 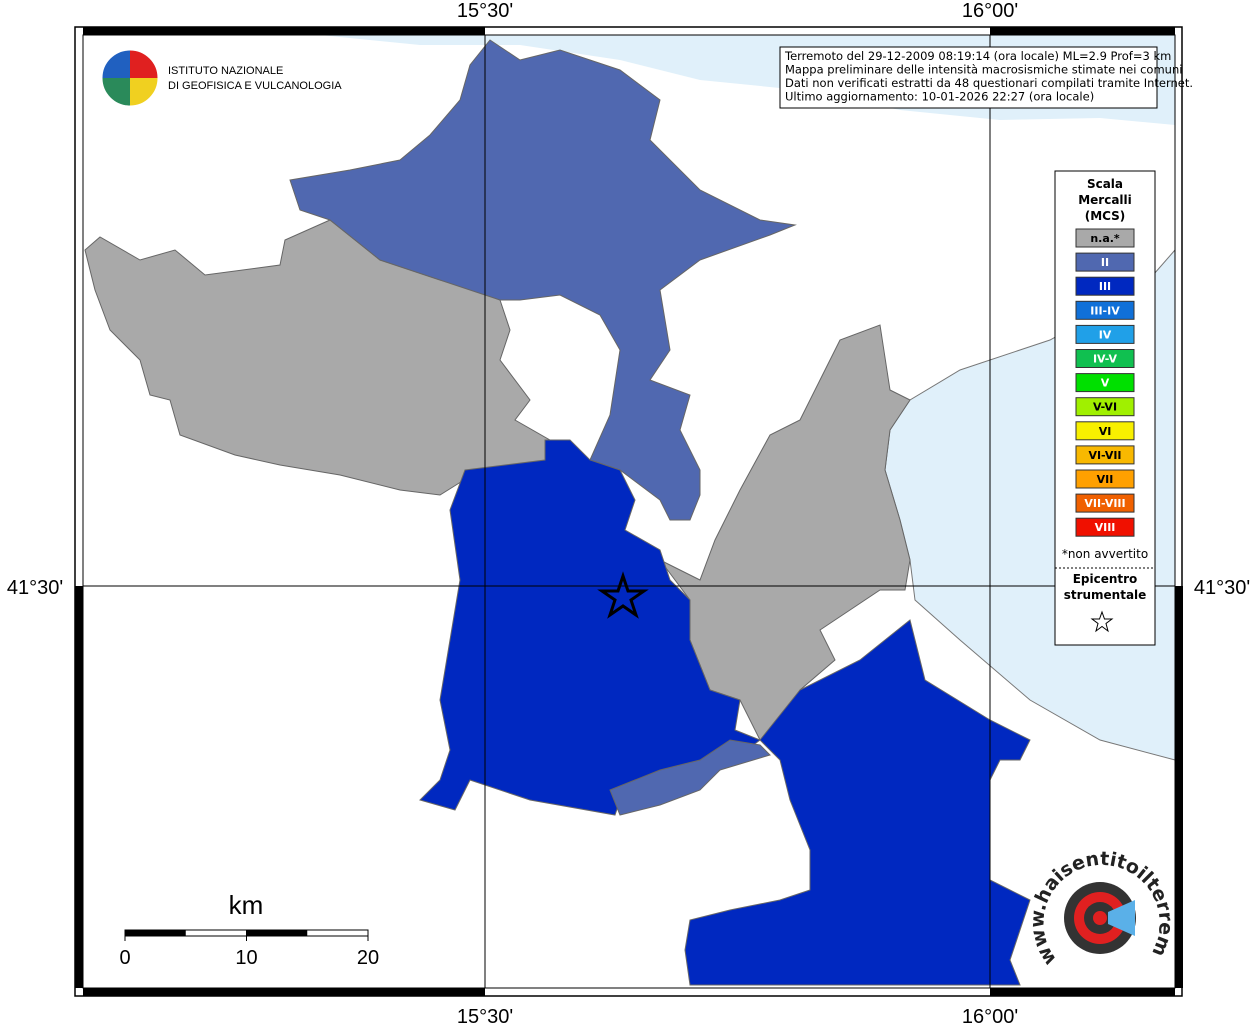 I want to click on legend-label: V, so click(x=1105, y=383).